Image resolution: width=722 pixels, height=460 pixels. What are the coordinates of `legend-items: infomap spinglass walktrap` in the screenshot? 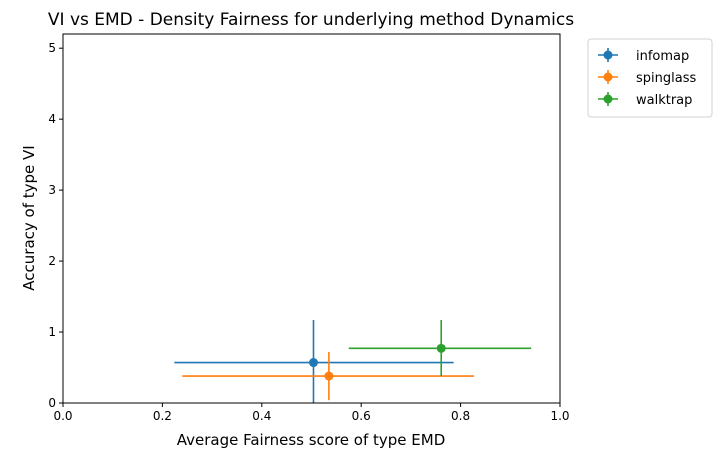 It's located at (647, 78).